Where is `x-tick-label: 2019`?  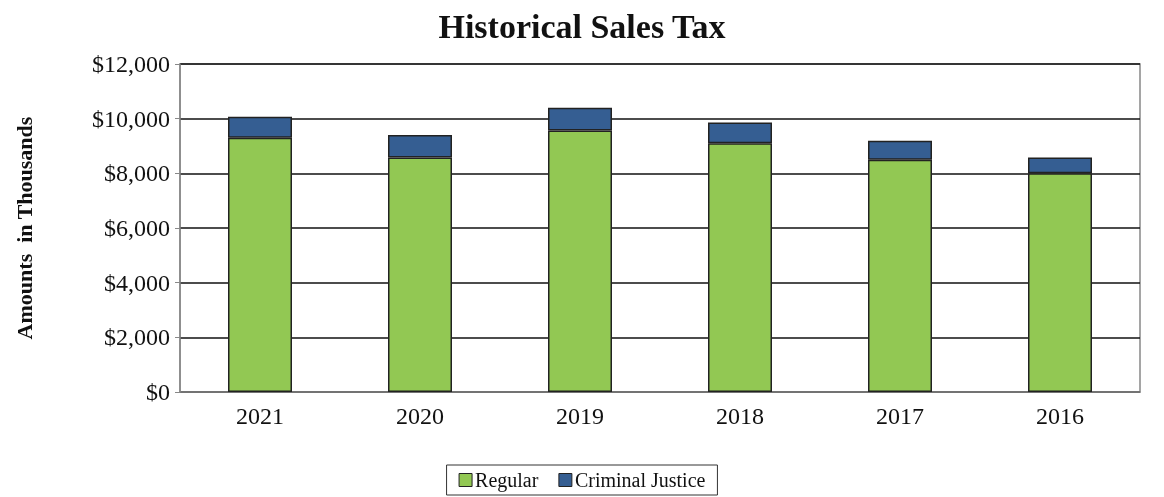
x-tick-label: 2019 is located at coordinates (580, 416).